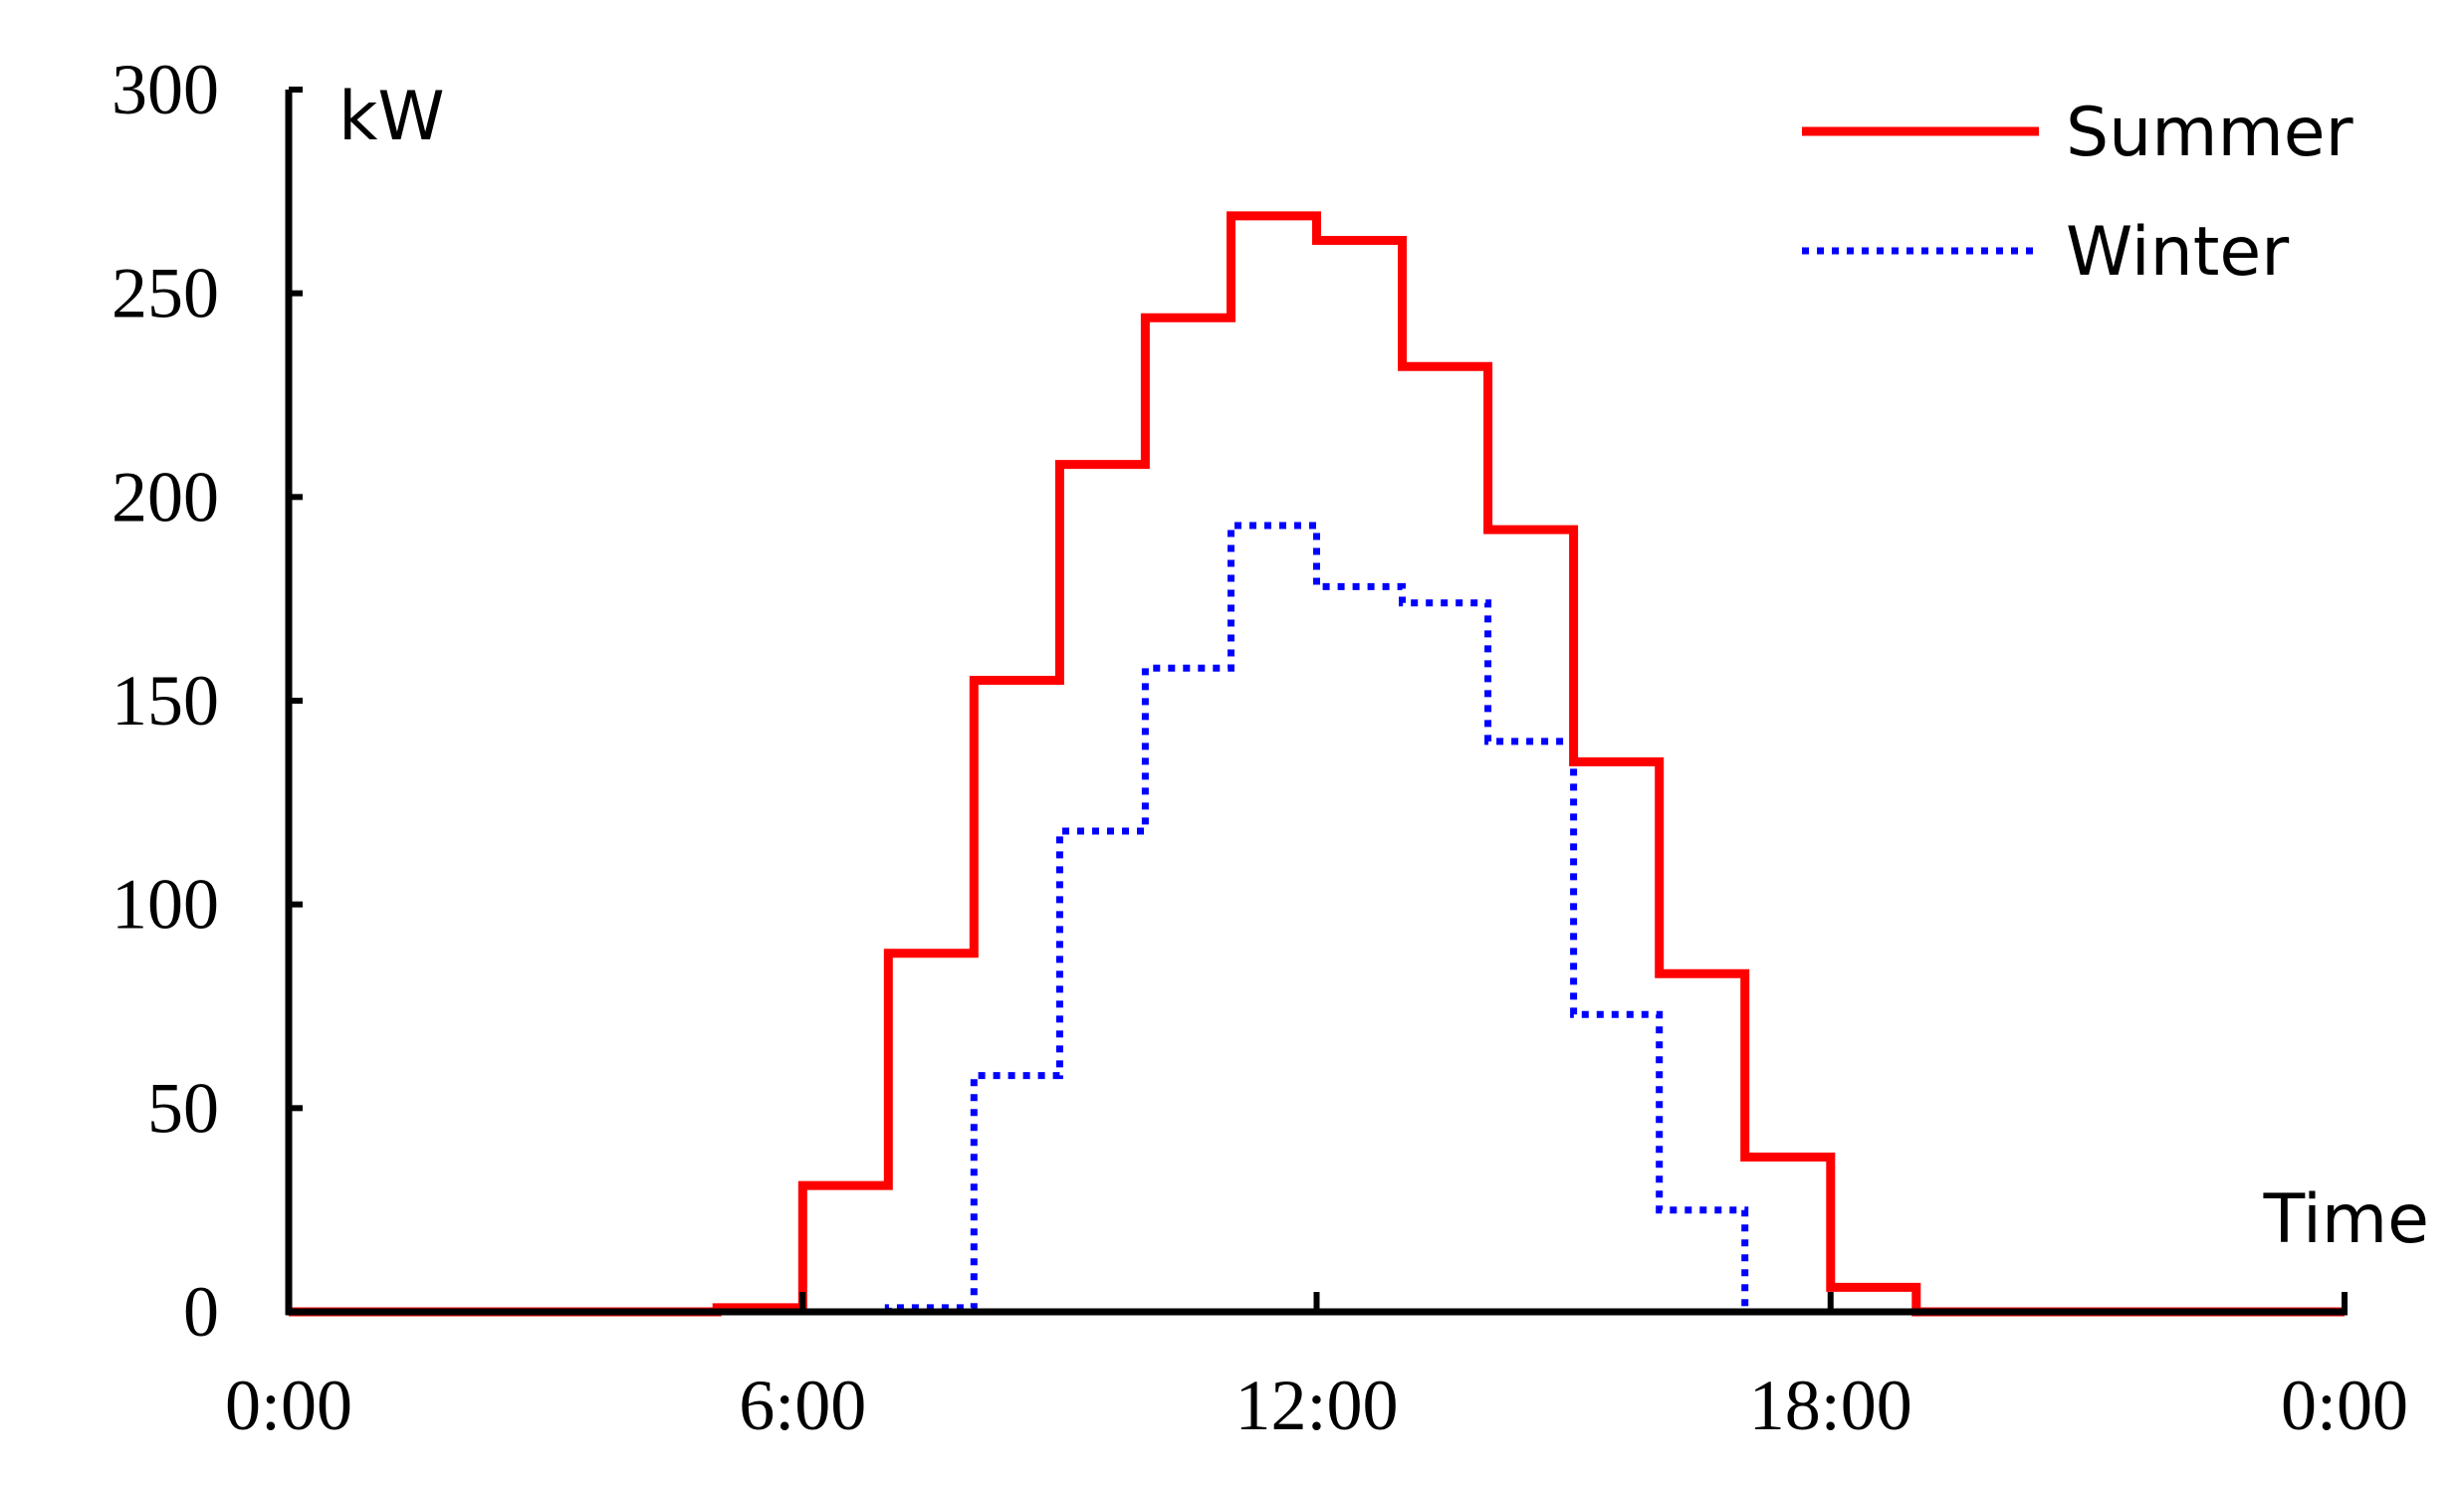  Describe the element at coordinates (2210, 133) in the screenshot. I see `legend-label-summer: Summer` at that location.